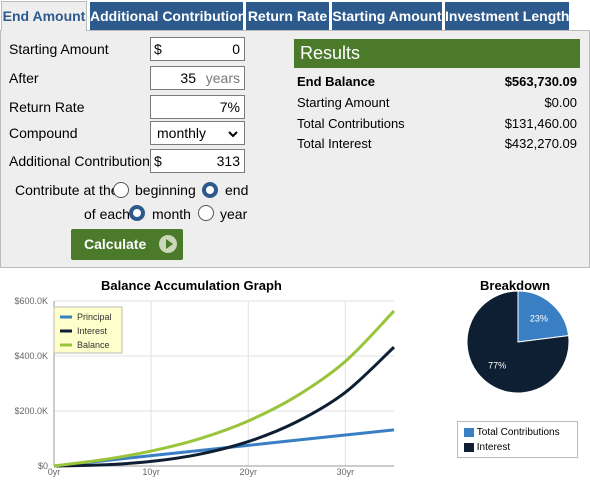  What do you see at coordinates (517, 439) in the screenshot?
I see `breakdown-legend: Total Contributions Interest` at bounding box center [517, 439].